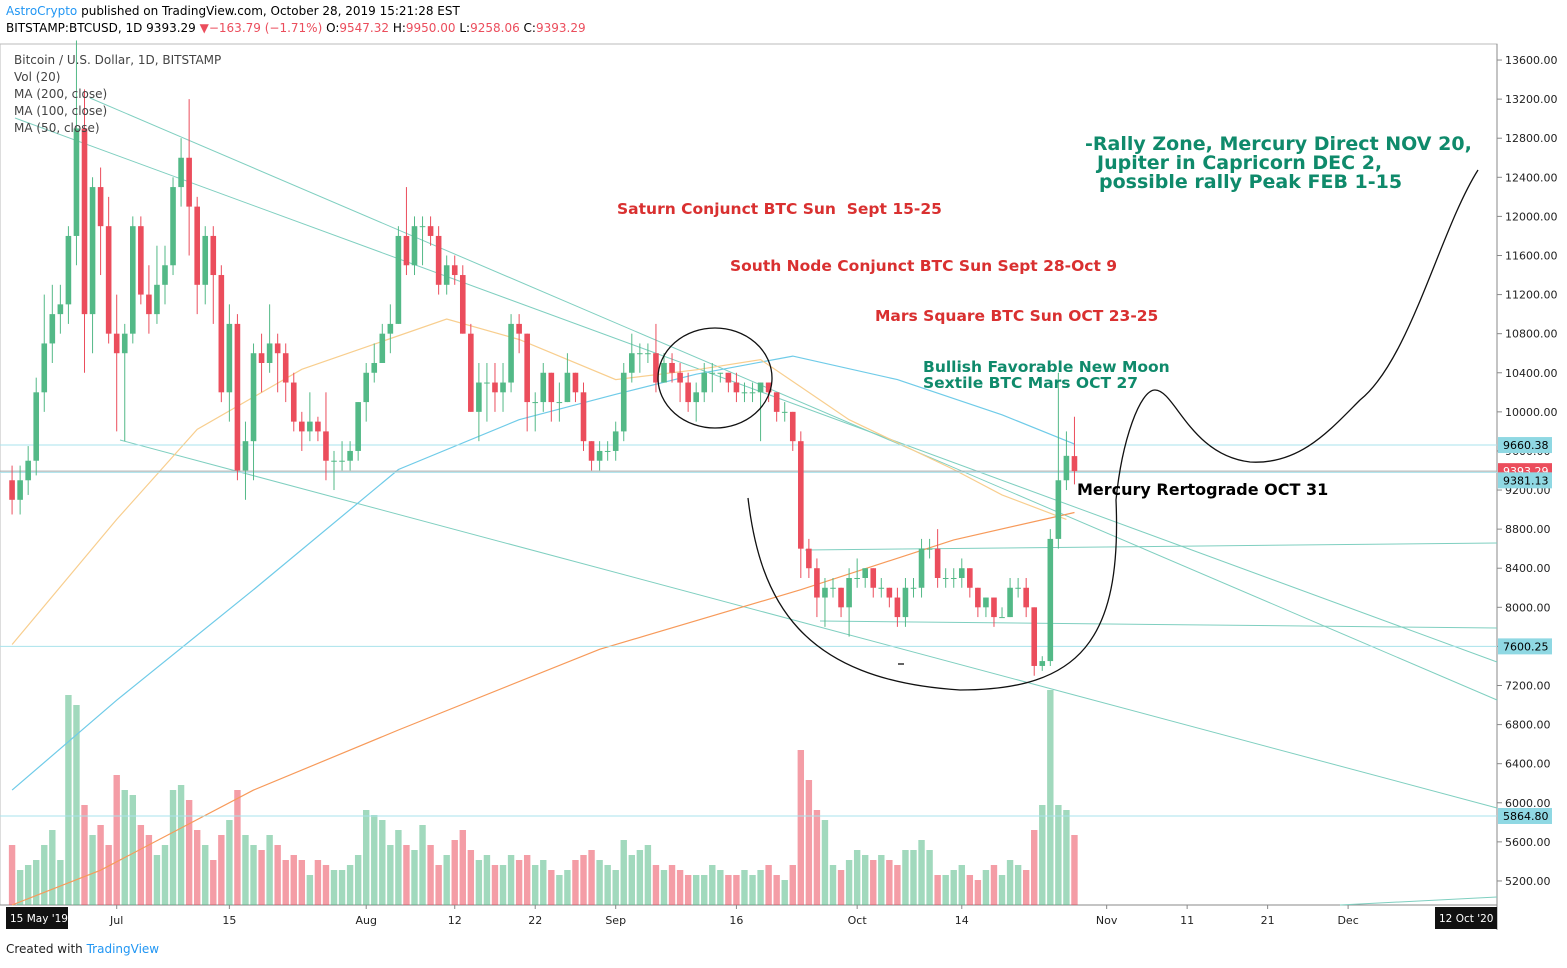 This screenshot has width=1567, height=968. I want to click on last: 9393.29, so click(171, 28).